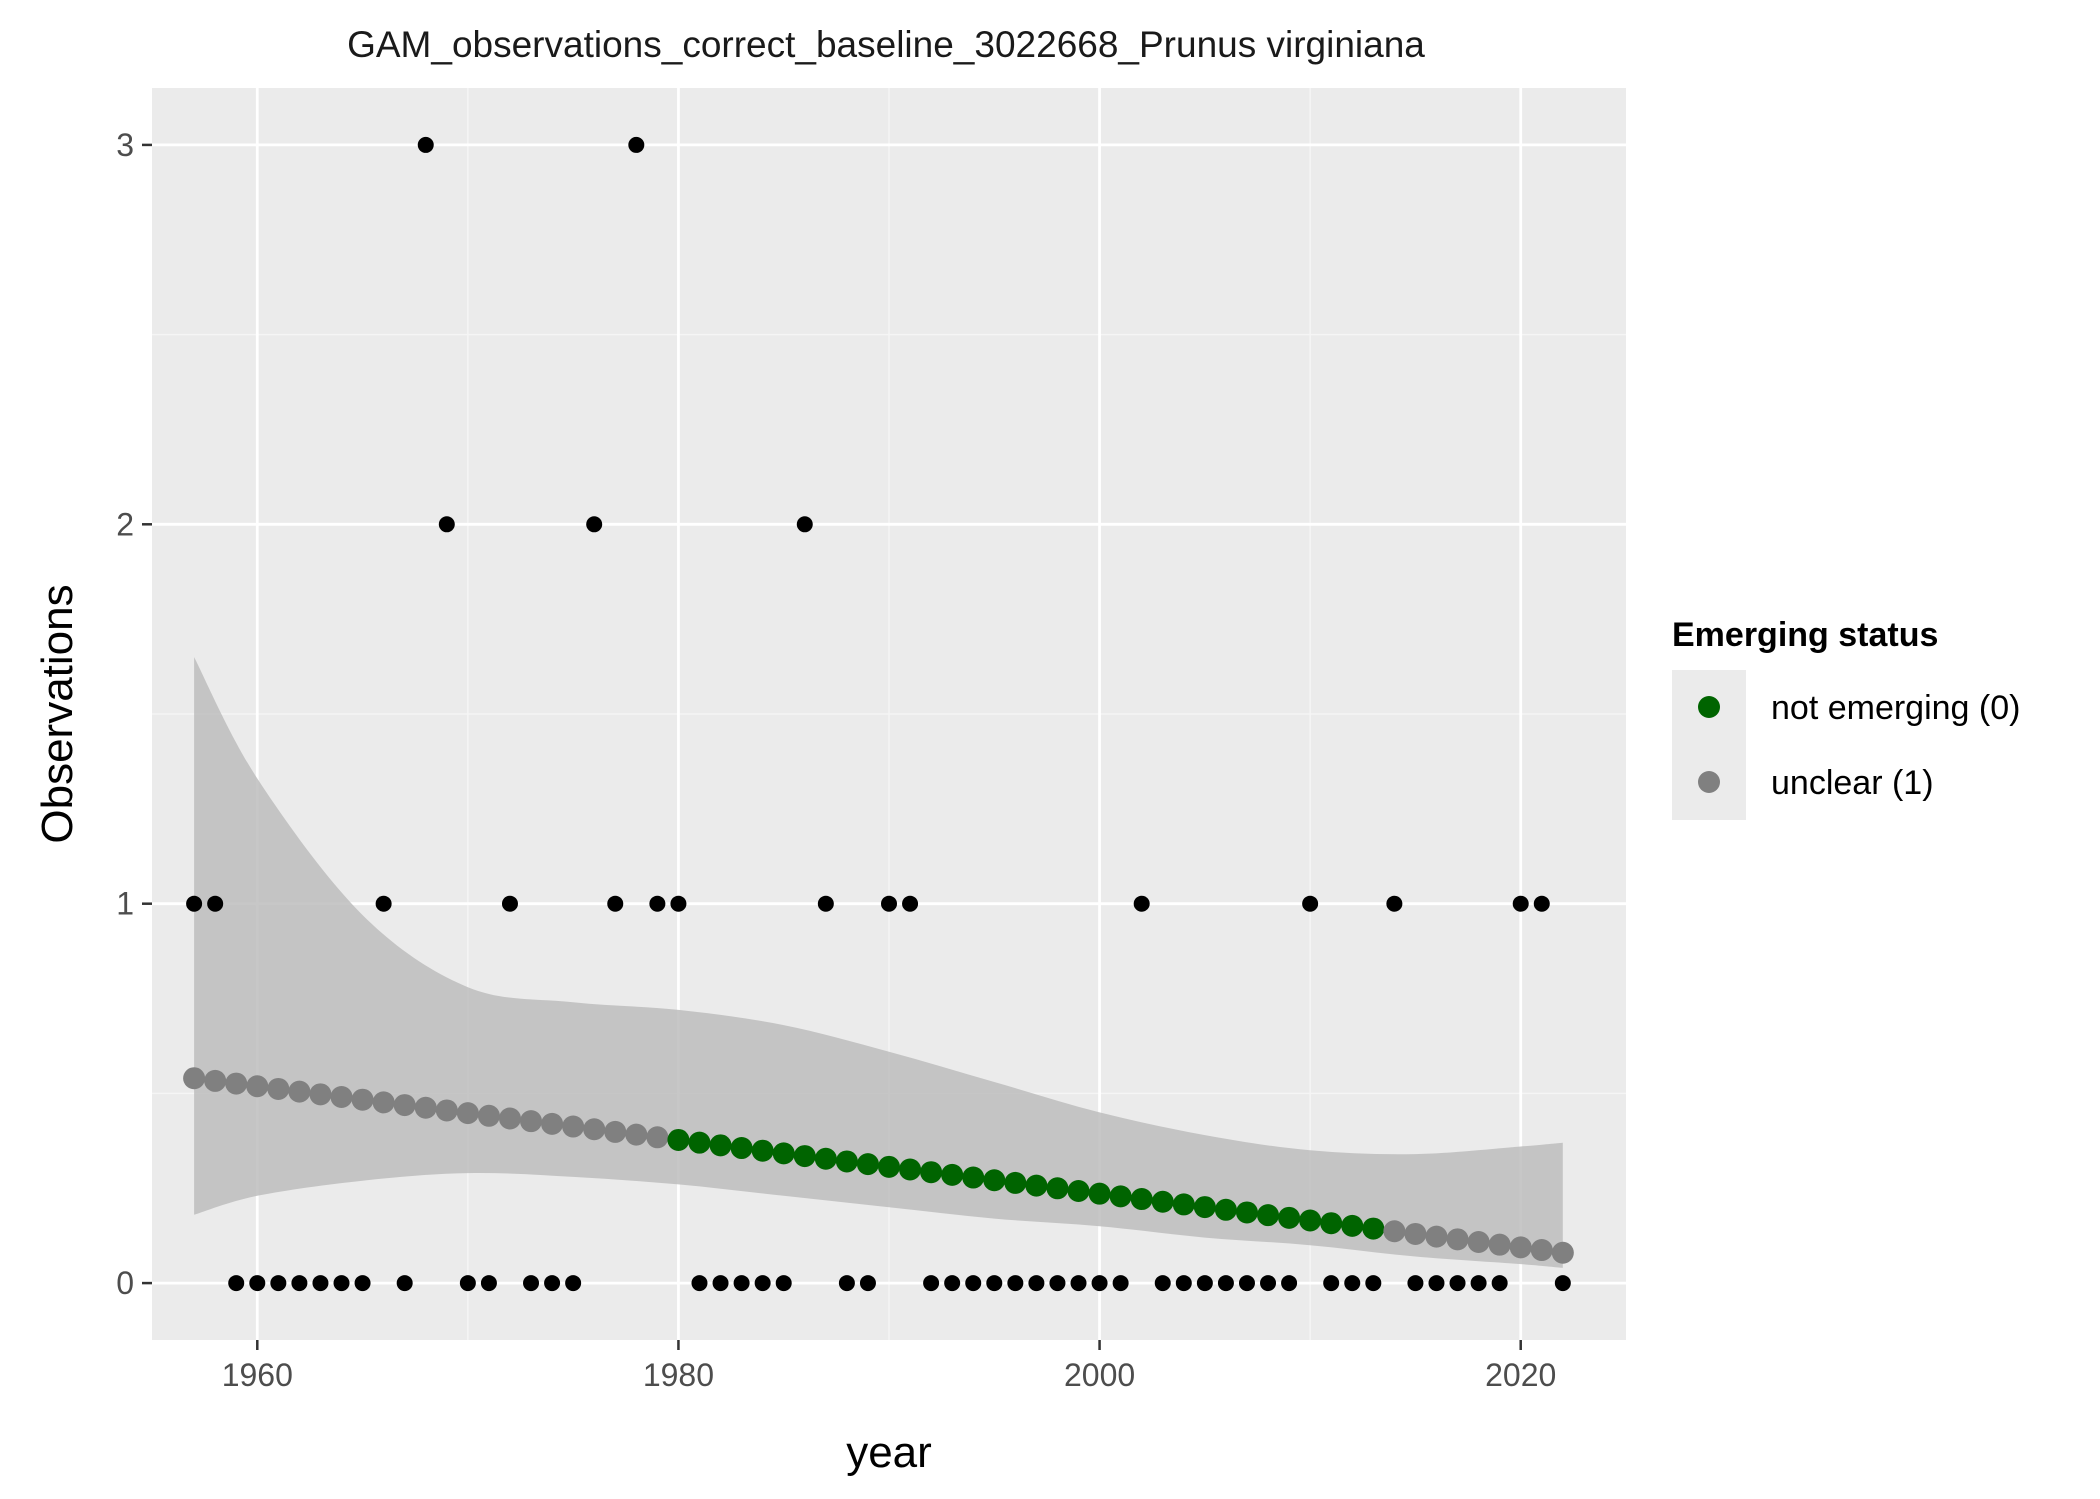 Image resolution: width=2100 pixels, height=1499 pixels. Describe the element at coordinates (257, 1375) in the screenshot. I see `x-tick-label: 1960` at that location.